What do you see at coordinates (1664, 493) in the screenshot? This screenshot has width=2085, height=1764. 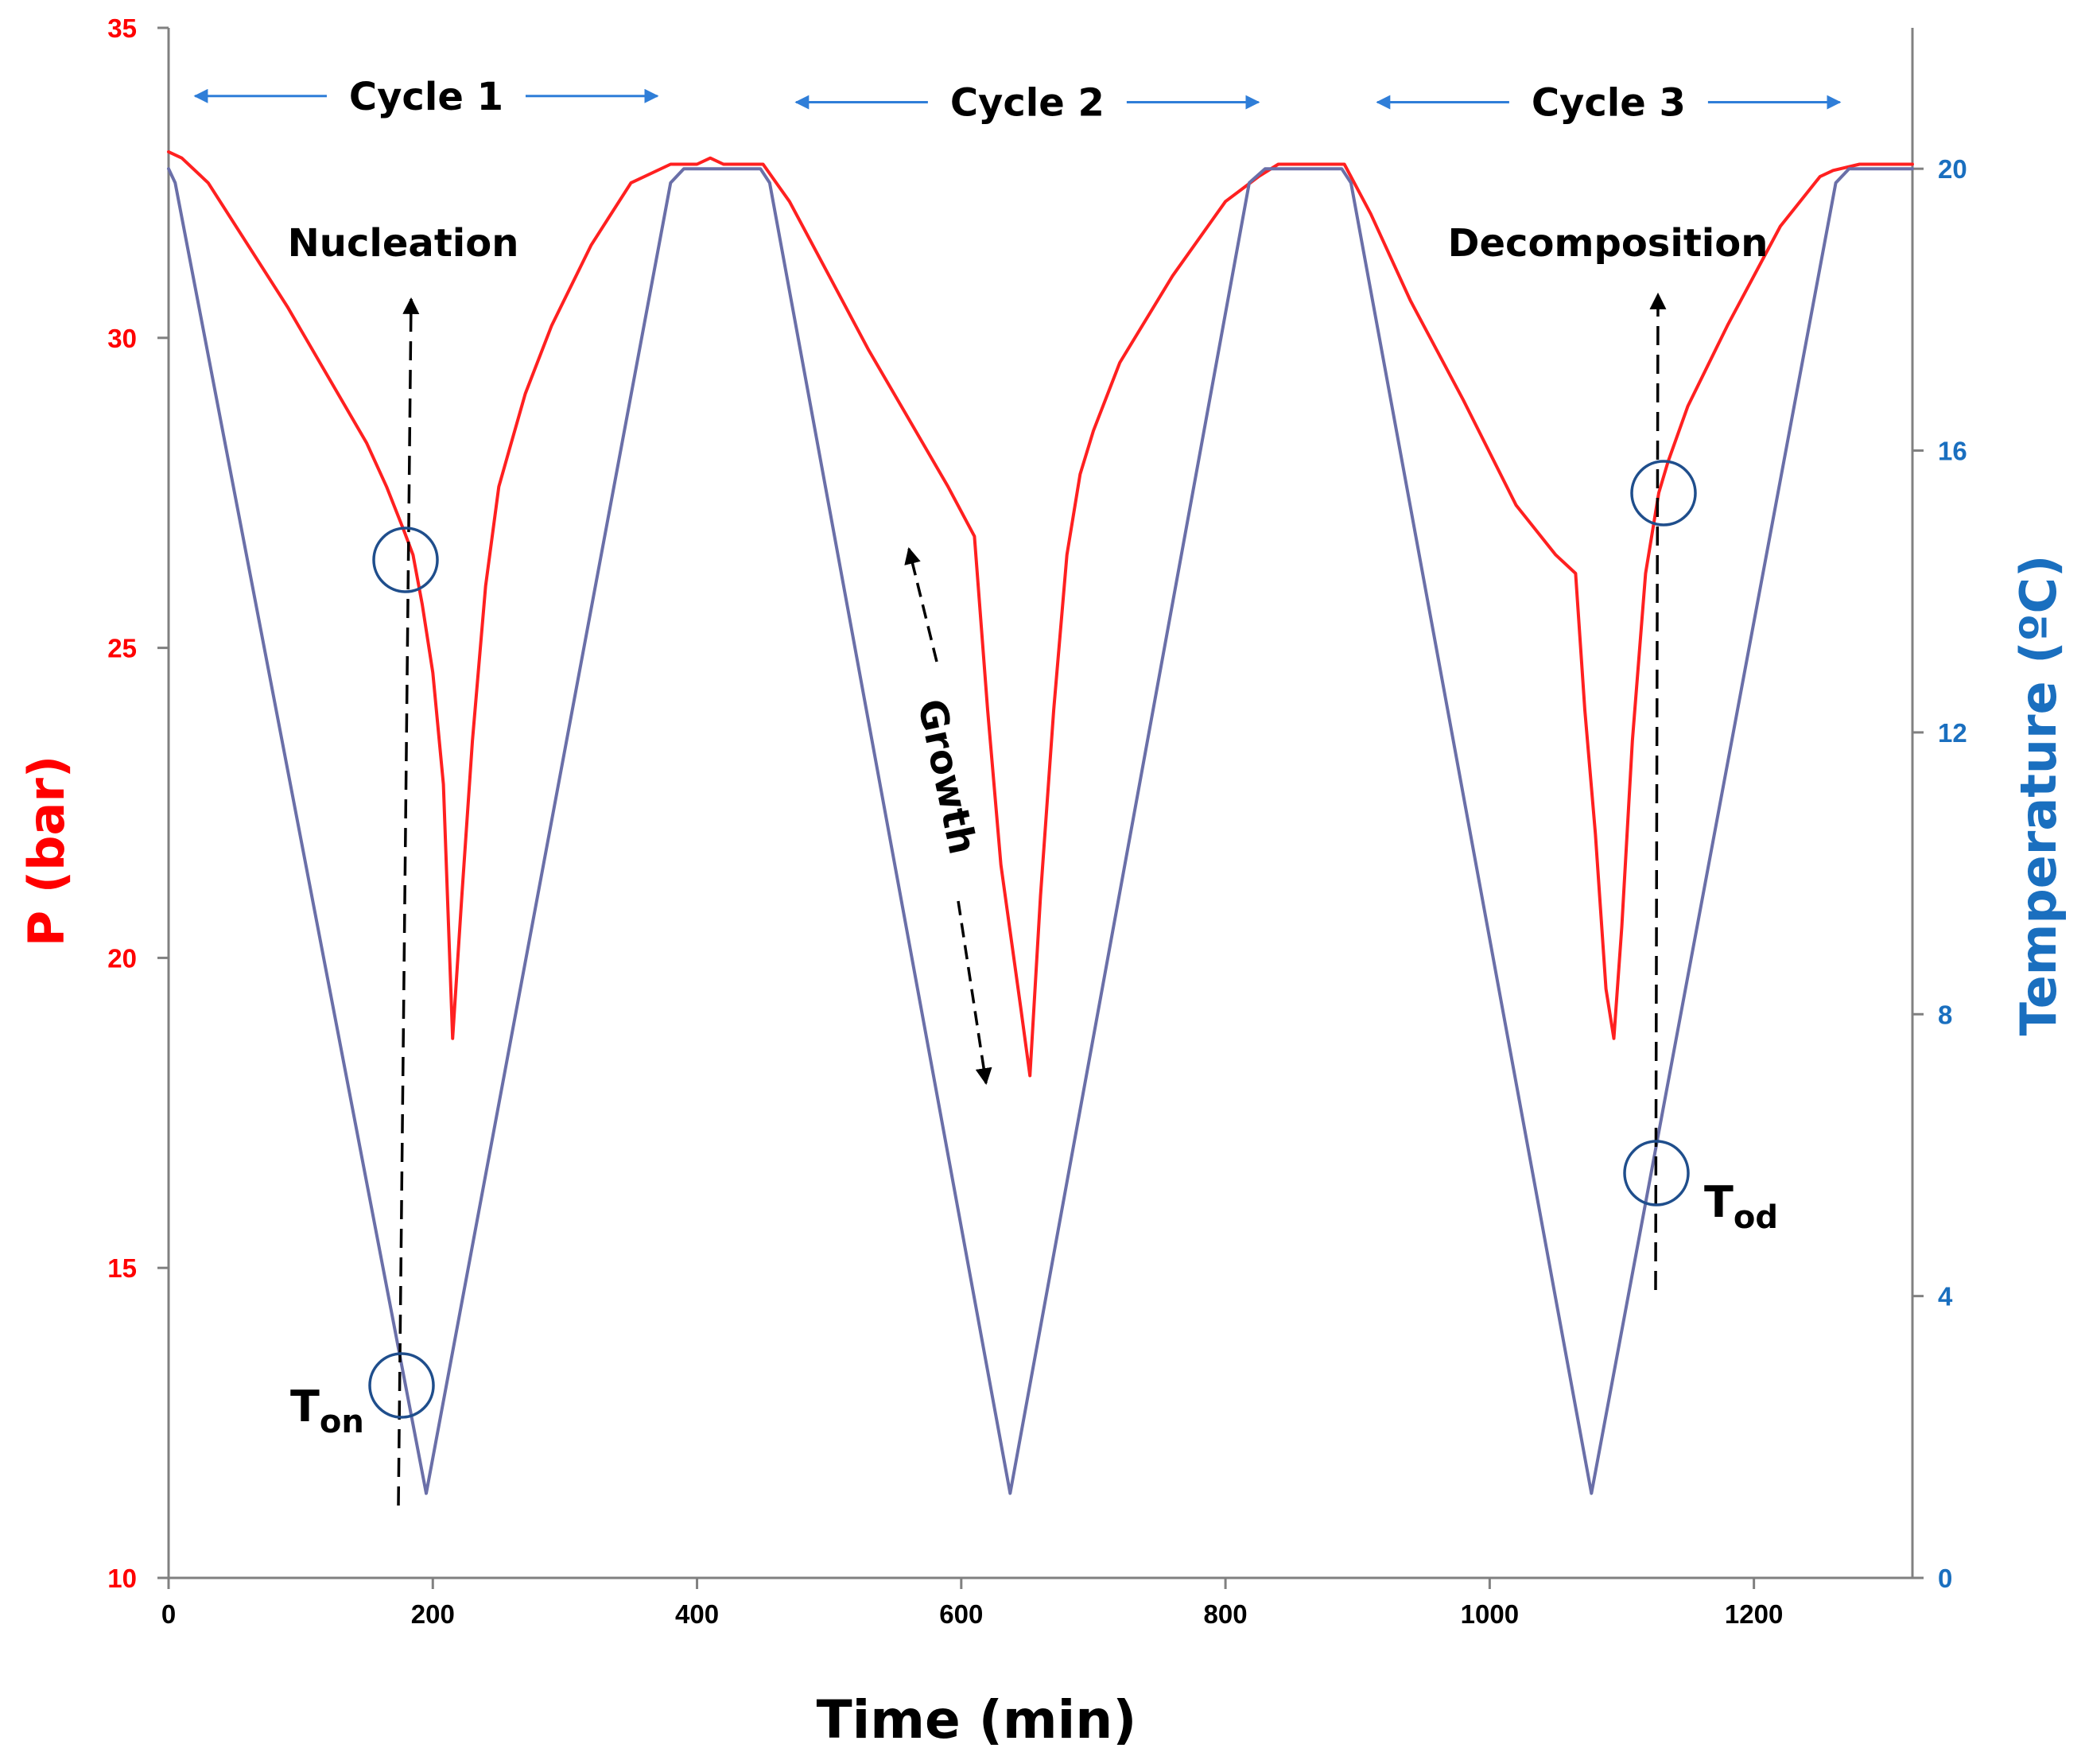 I see `decomposition-pressure-circle` at bounding box center [1664, 493].